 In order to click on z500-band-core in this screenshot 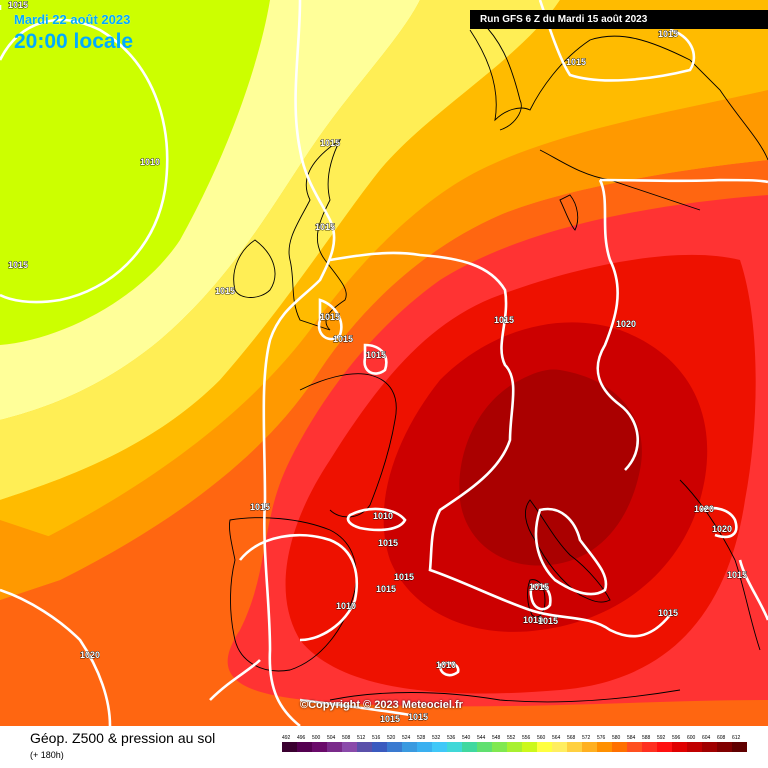, I will do `click(550, 467)`.